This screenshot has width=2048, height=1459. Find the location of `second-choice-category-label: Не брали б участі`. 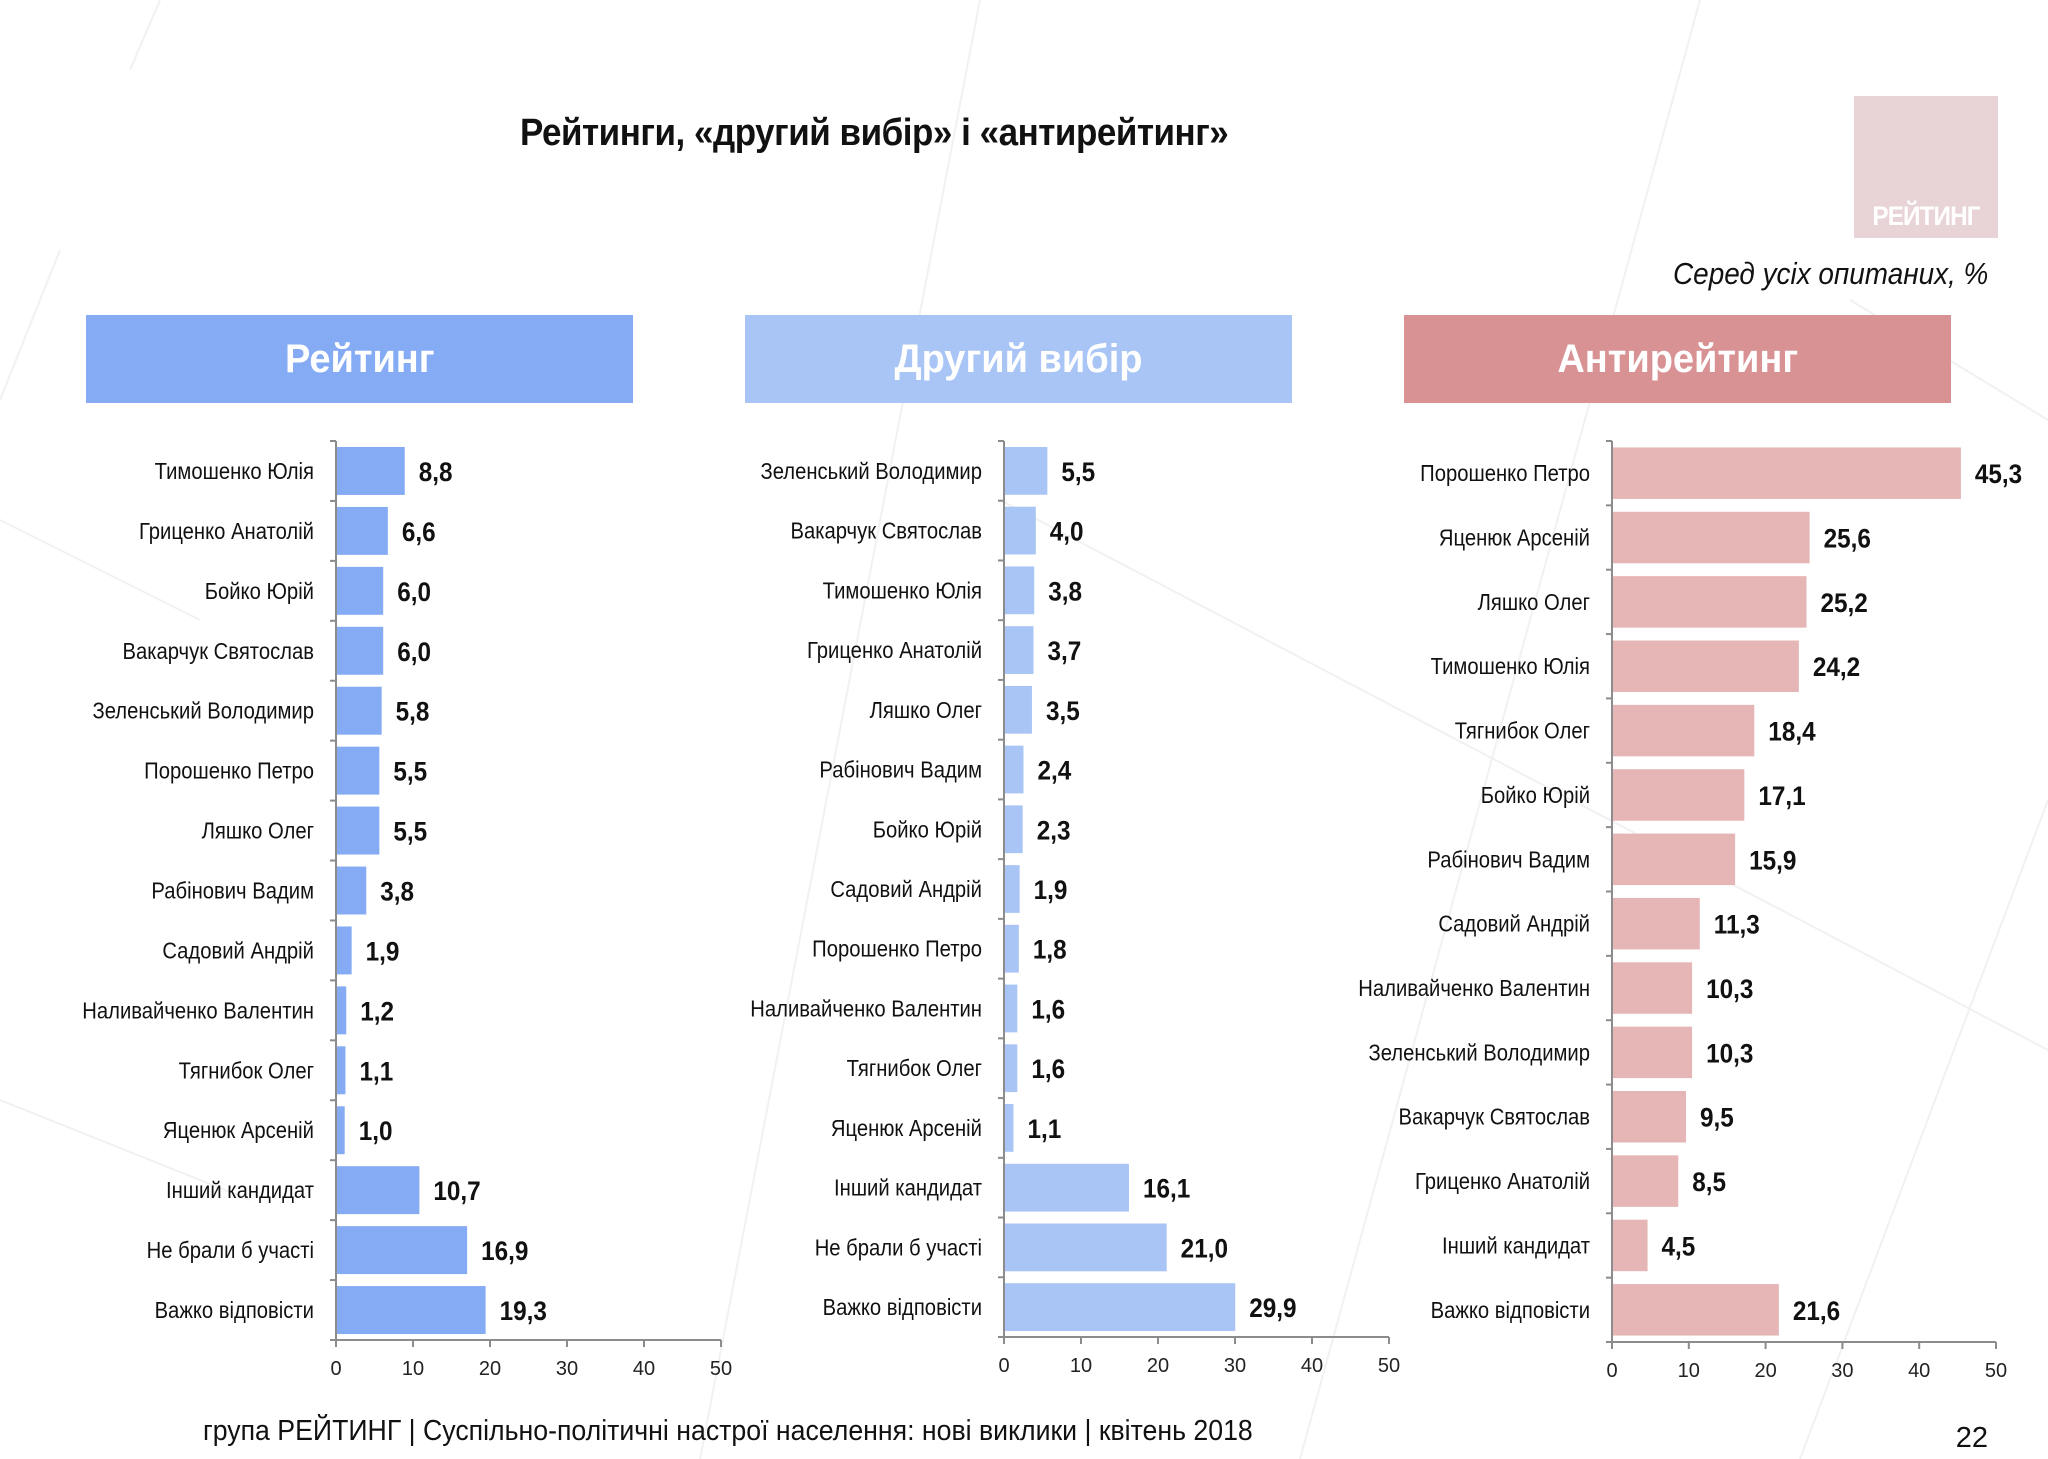

second-choice-category-label: Не брали б участі is located at coordinates (898, 1247).